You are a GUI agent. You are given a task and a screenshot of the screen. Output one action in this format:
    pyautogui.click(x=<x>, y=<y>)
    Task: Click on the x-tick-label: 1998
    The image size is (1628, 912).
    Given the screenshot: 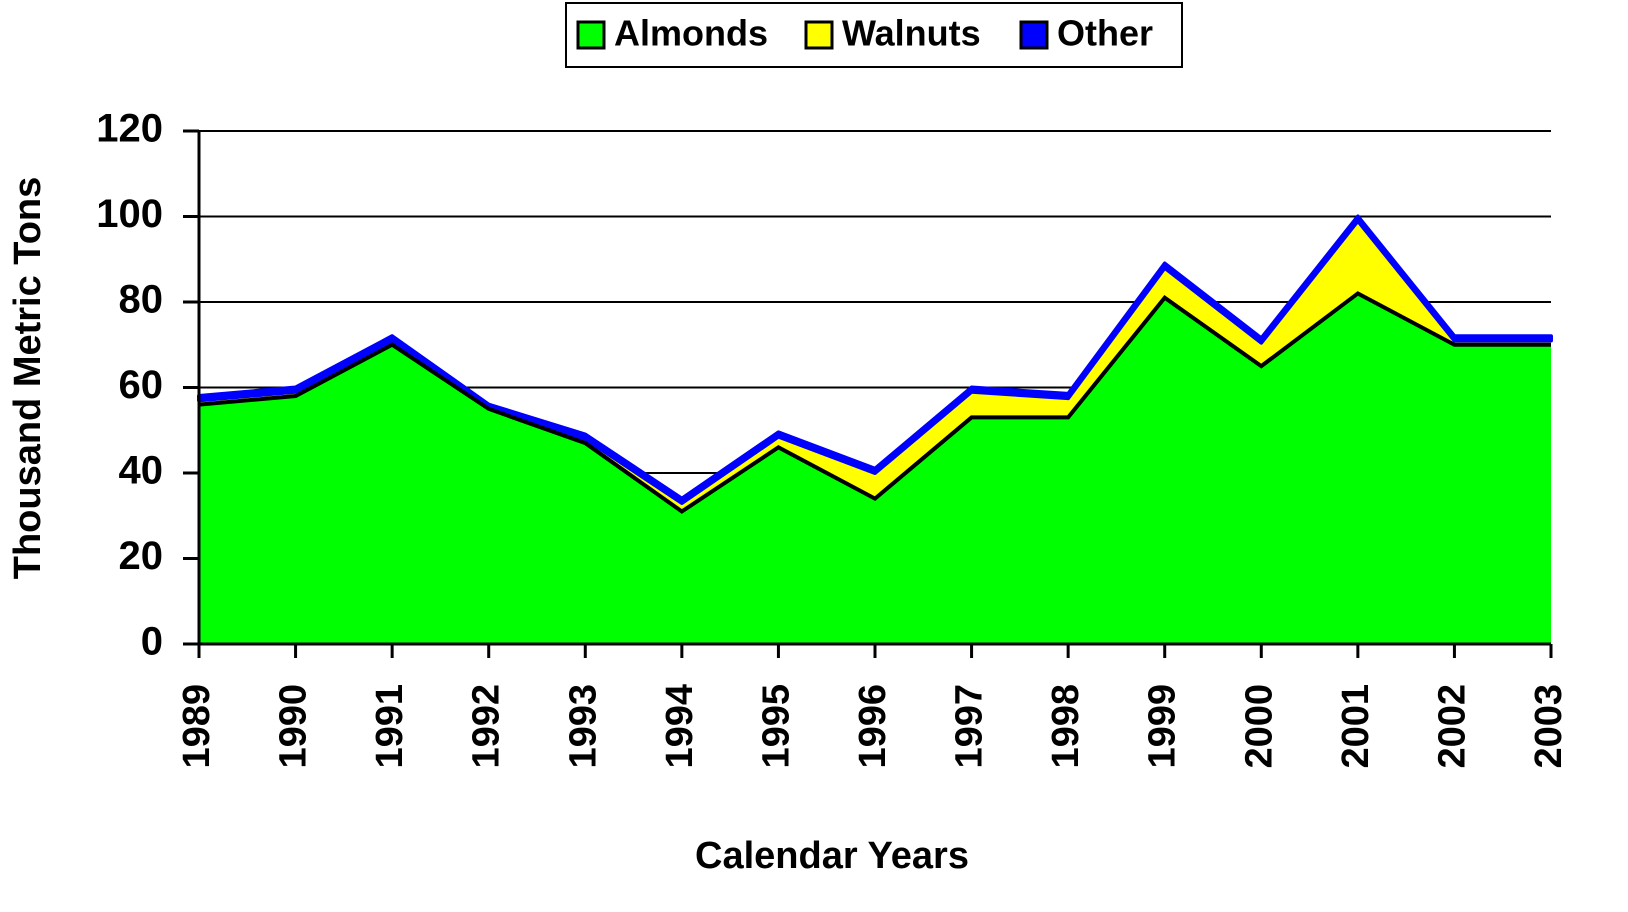 What is the action you would take?
    pyautogui.click(x=1066, y=726)
    